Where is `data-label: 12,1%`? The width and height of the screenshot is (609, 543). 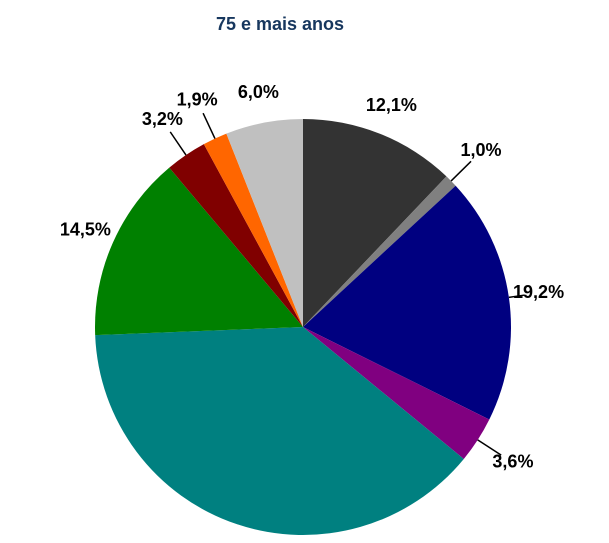 data-label: 12,1% is located at coordinates (391, 105).